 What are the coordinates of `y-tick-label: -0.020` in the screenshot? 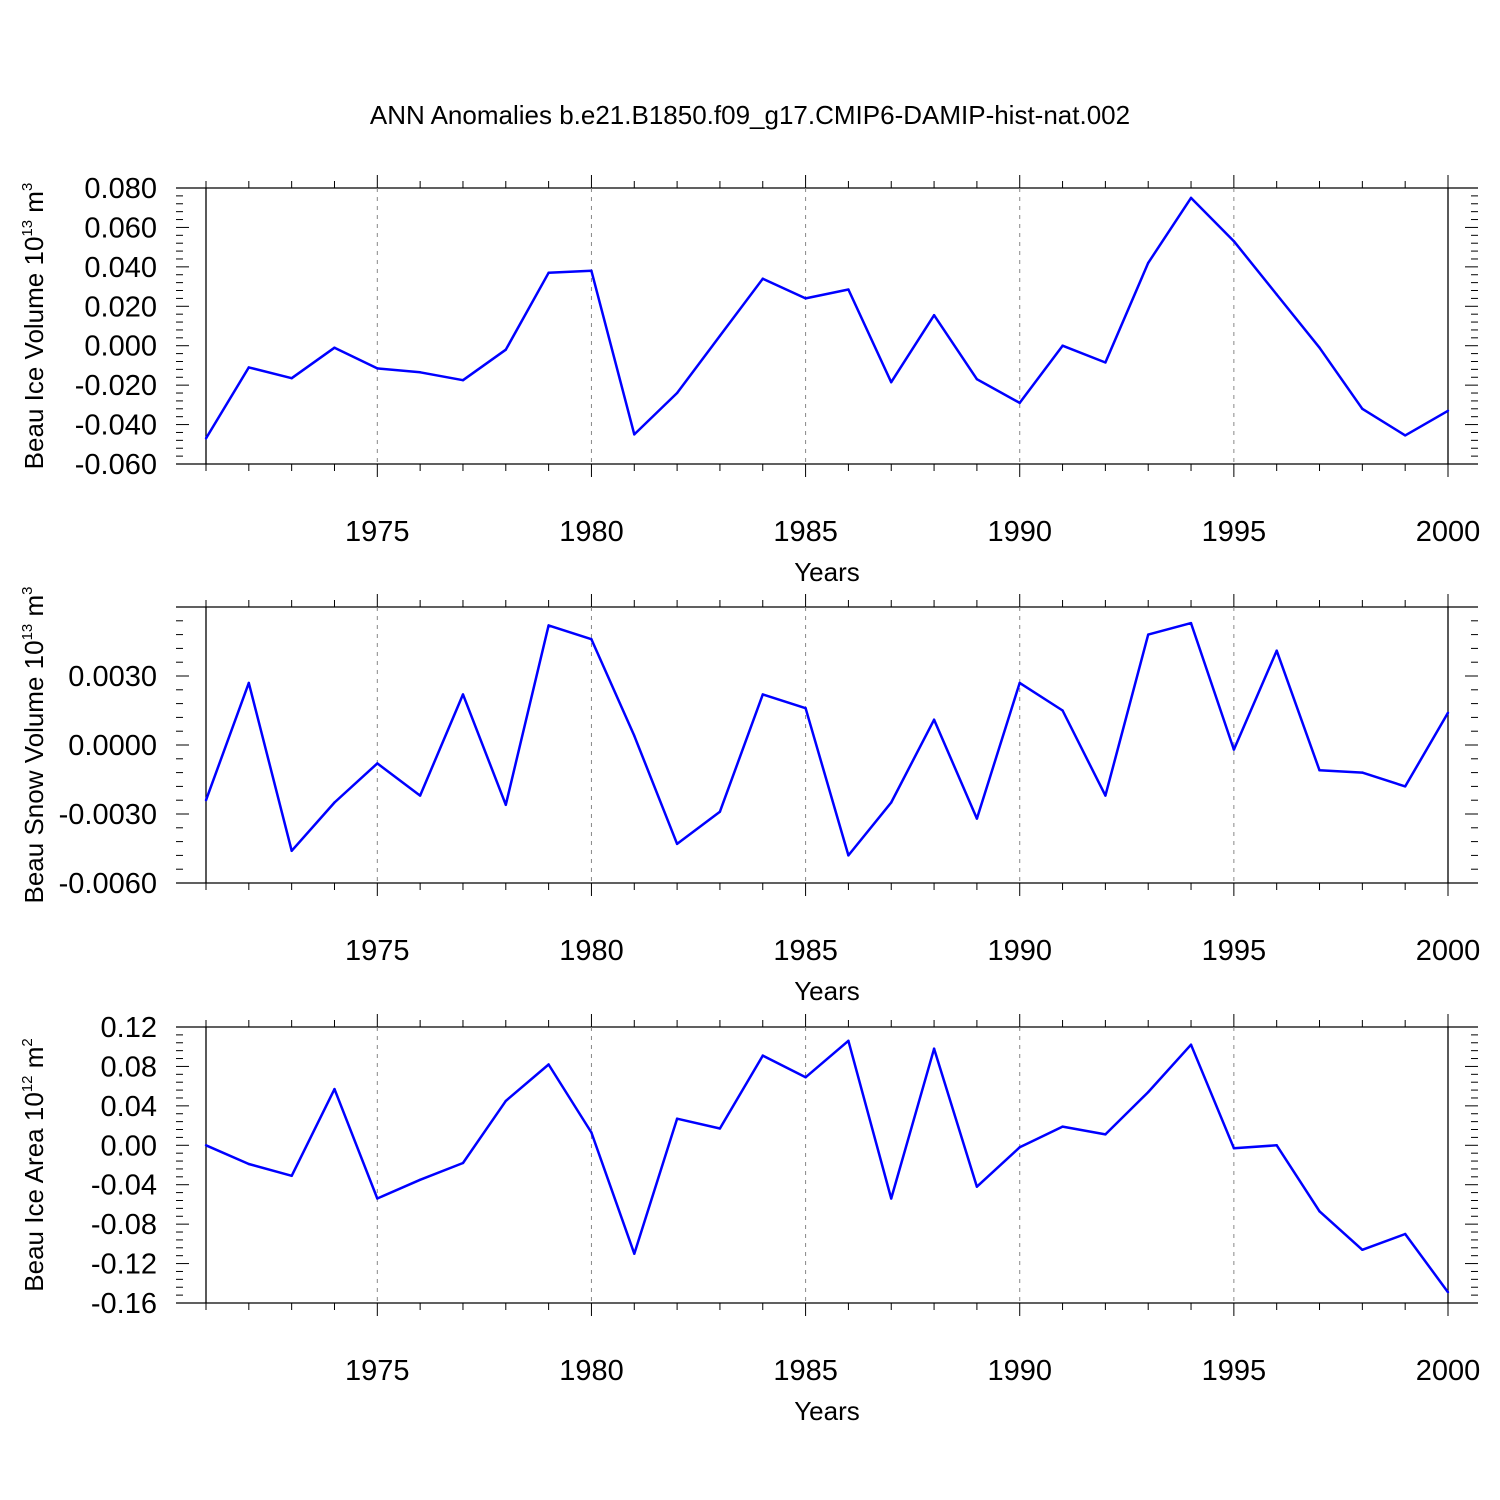 It's located at (116, 386).